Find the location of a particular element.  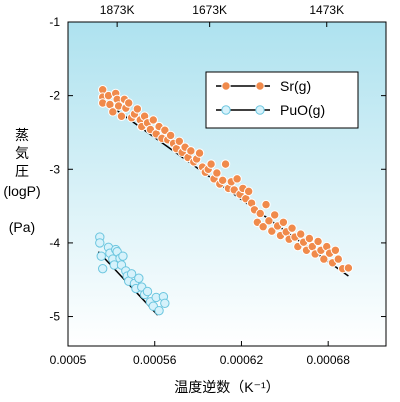

top-tick-label: 1673K is located at coordinates (209, 10).